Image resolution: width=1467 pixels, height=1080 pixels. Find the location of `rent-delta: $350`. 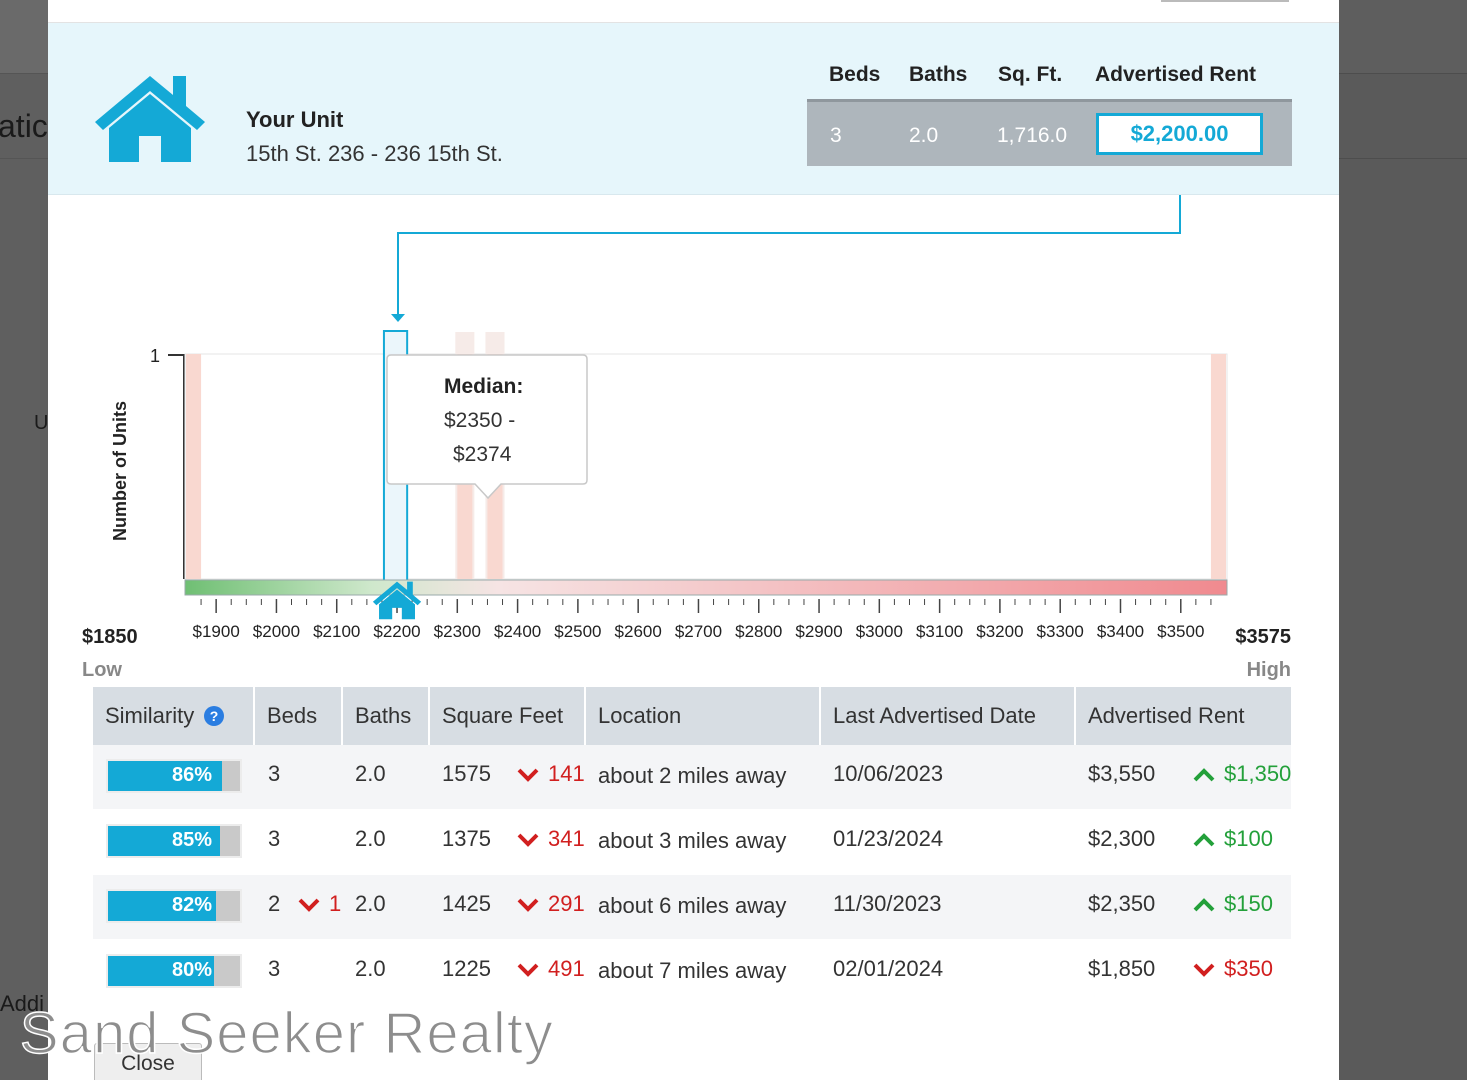

rent-delta: $350 is located at coordinates (1233, 969).